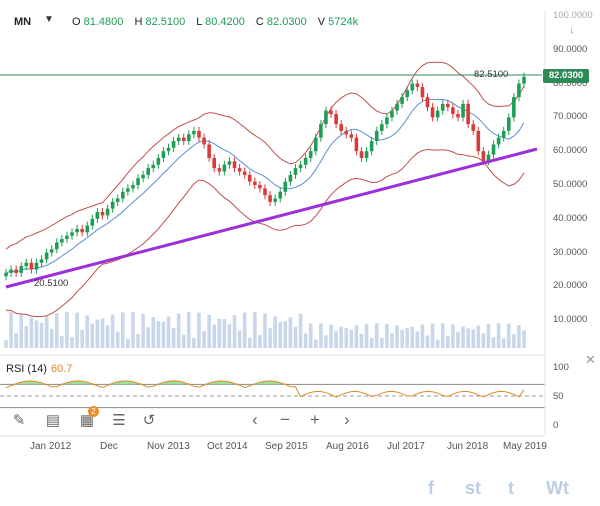 The image size is (600, 506). I want to click on rsi-axis-0: 0, so click(556, 425).